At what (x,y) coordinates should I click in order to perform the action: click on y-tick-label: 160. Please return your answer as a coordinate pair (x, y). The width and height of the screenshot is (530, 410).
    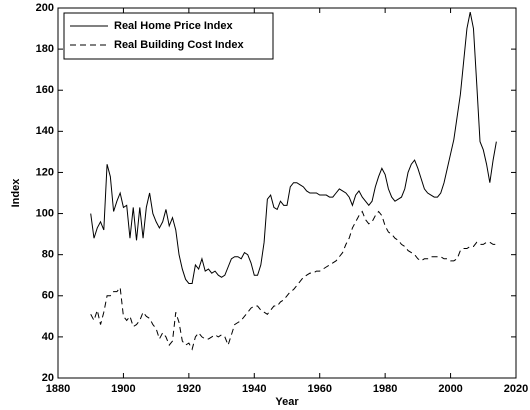
    Looking at the image, I should click on (45, 90).